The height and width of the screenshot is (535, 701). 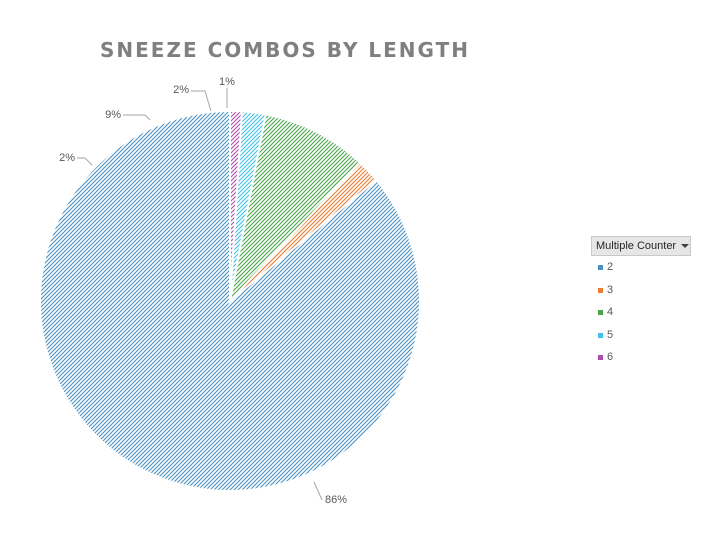 I want to click on legend-items: 2 3 4 5 6, so click(x=641, y=312).